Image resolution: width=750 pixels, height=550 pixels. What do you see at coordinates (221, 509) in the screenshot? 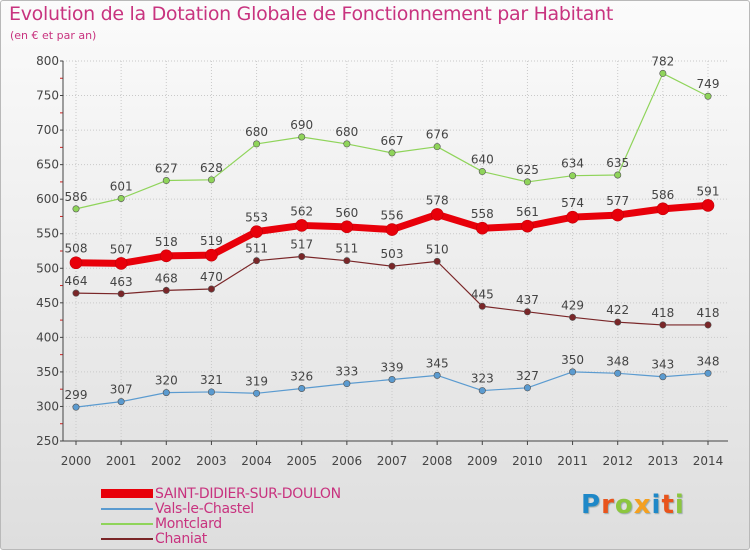
I see `legend-item: Vals-le-Chastel` at bounding box center [221, 509].